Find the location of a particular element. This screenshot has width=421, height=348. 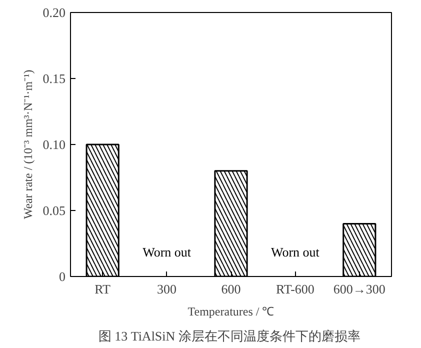

y-tick-label: 0 is located at coordinates (62, 276).